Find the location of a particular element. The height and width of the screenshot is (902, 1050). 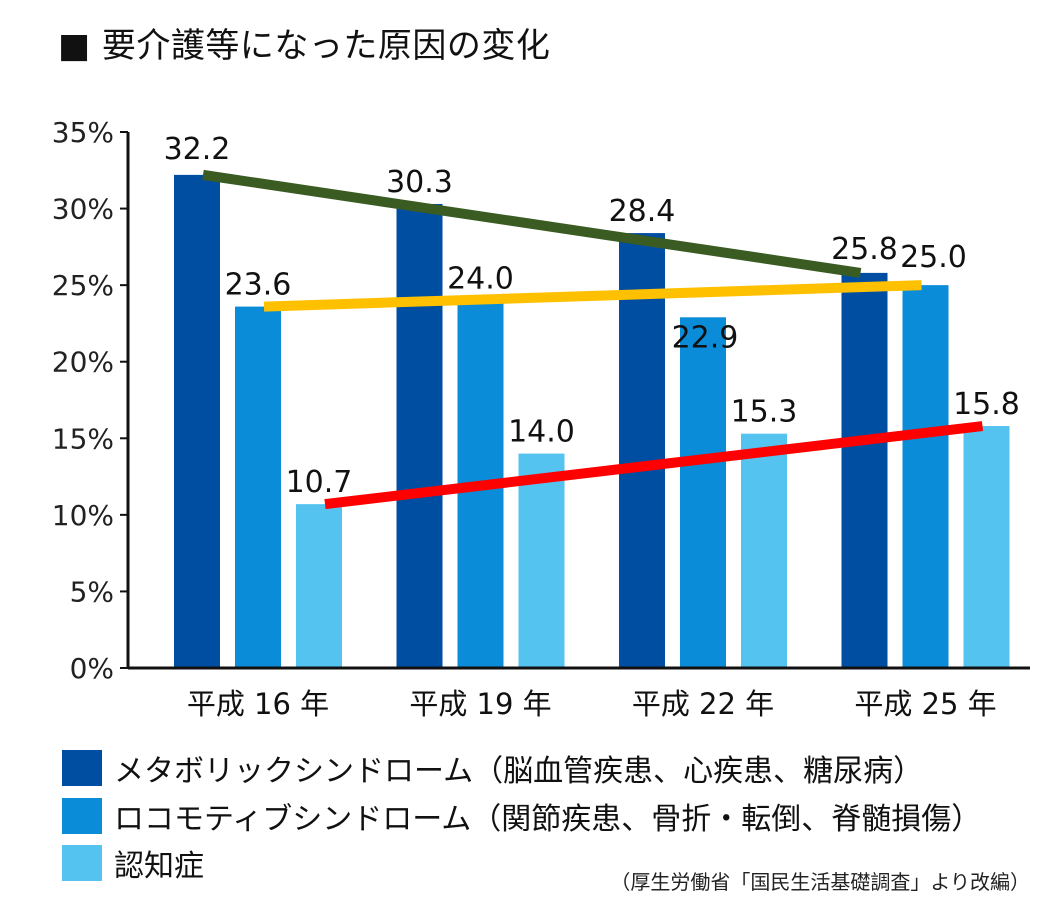

data-label: 14.0 is located at coordinates (541, 432).